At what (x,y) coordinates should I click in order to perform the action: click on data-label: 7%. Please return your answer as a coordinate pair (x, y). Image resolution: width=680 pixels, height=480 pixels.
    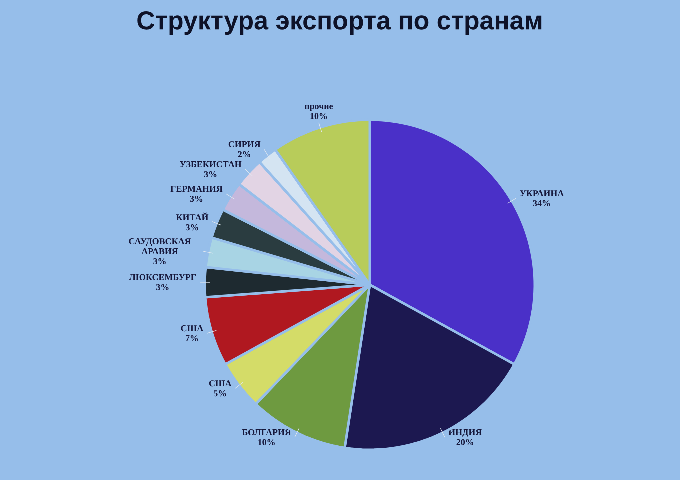
    Looking at the image, I should click on (192, 338).